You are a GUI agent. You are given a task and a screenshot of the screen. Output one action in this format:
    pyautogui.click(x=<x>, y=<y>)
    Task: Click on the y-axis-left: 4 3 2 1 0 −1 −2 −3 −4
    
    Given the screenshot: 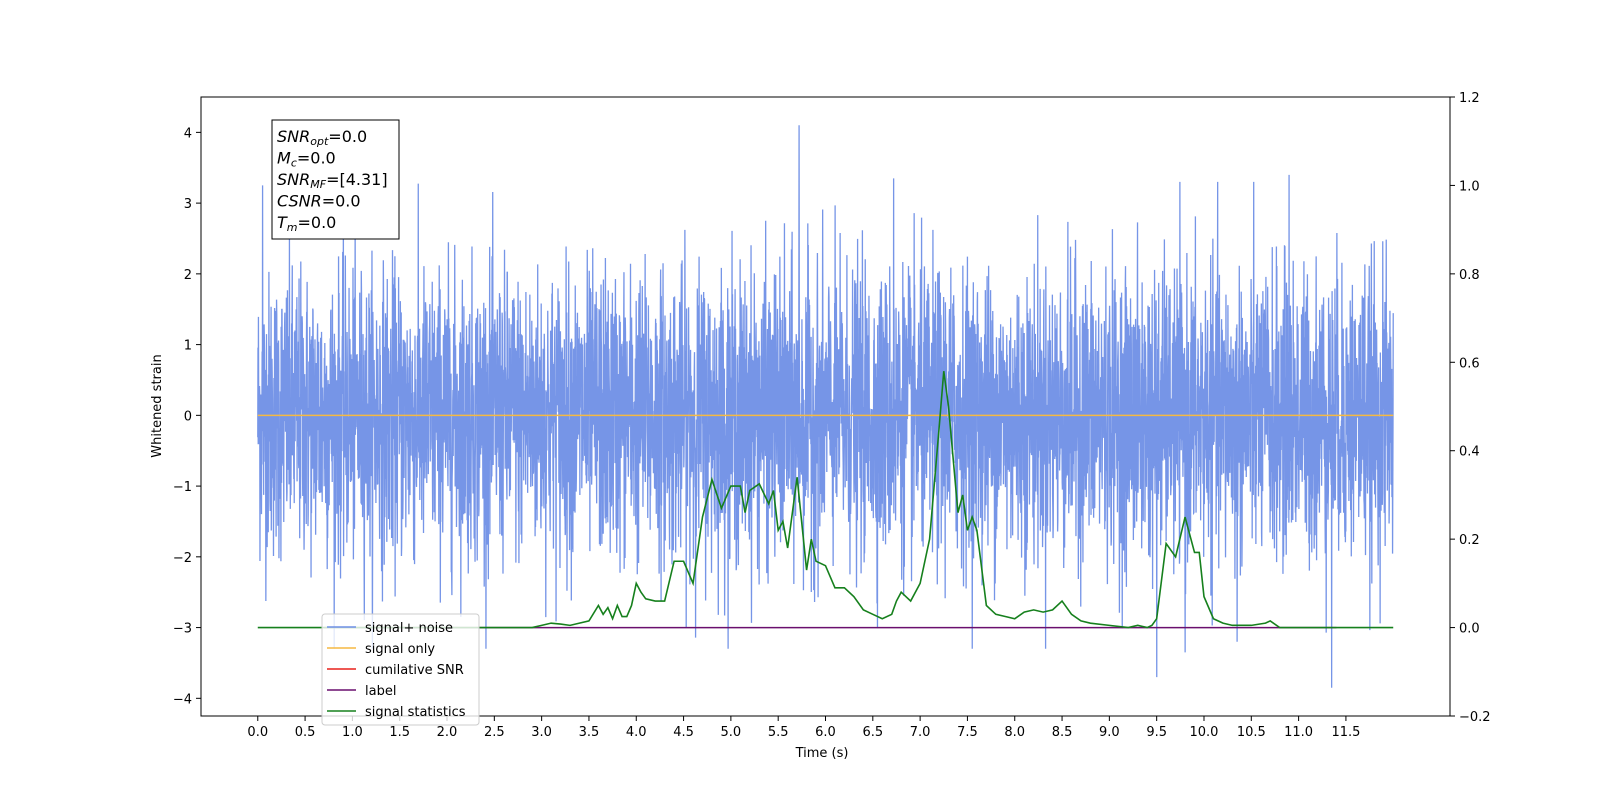 What is the action you would take?
    pyautogui.click(x=187, y=416)
    